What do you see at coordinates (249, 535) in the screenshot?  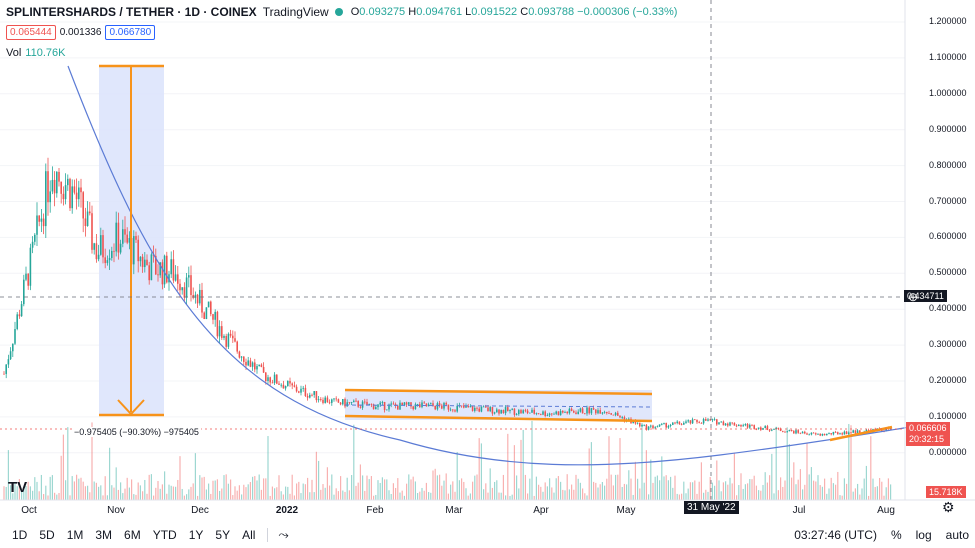 I see `timeframe-button: All` at bounding box center [249, 535].